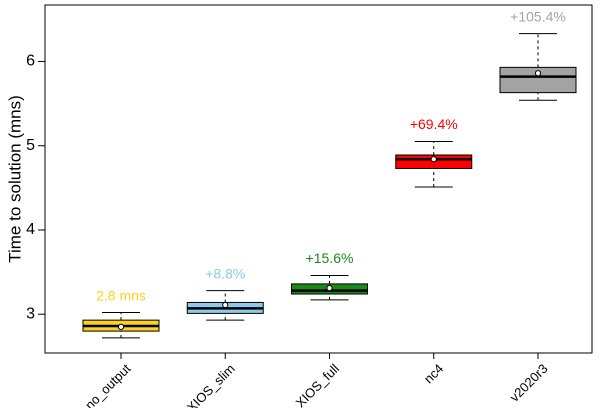  I want to click on x-tick-label: XIOS_full, so click(318, 384).